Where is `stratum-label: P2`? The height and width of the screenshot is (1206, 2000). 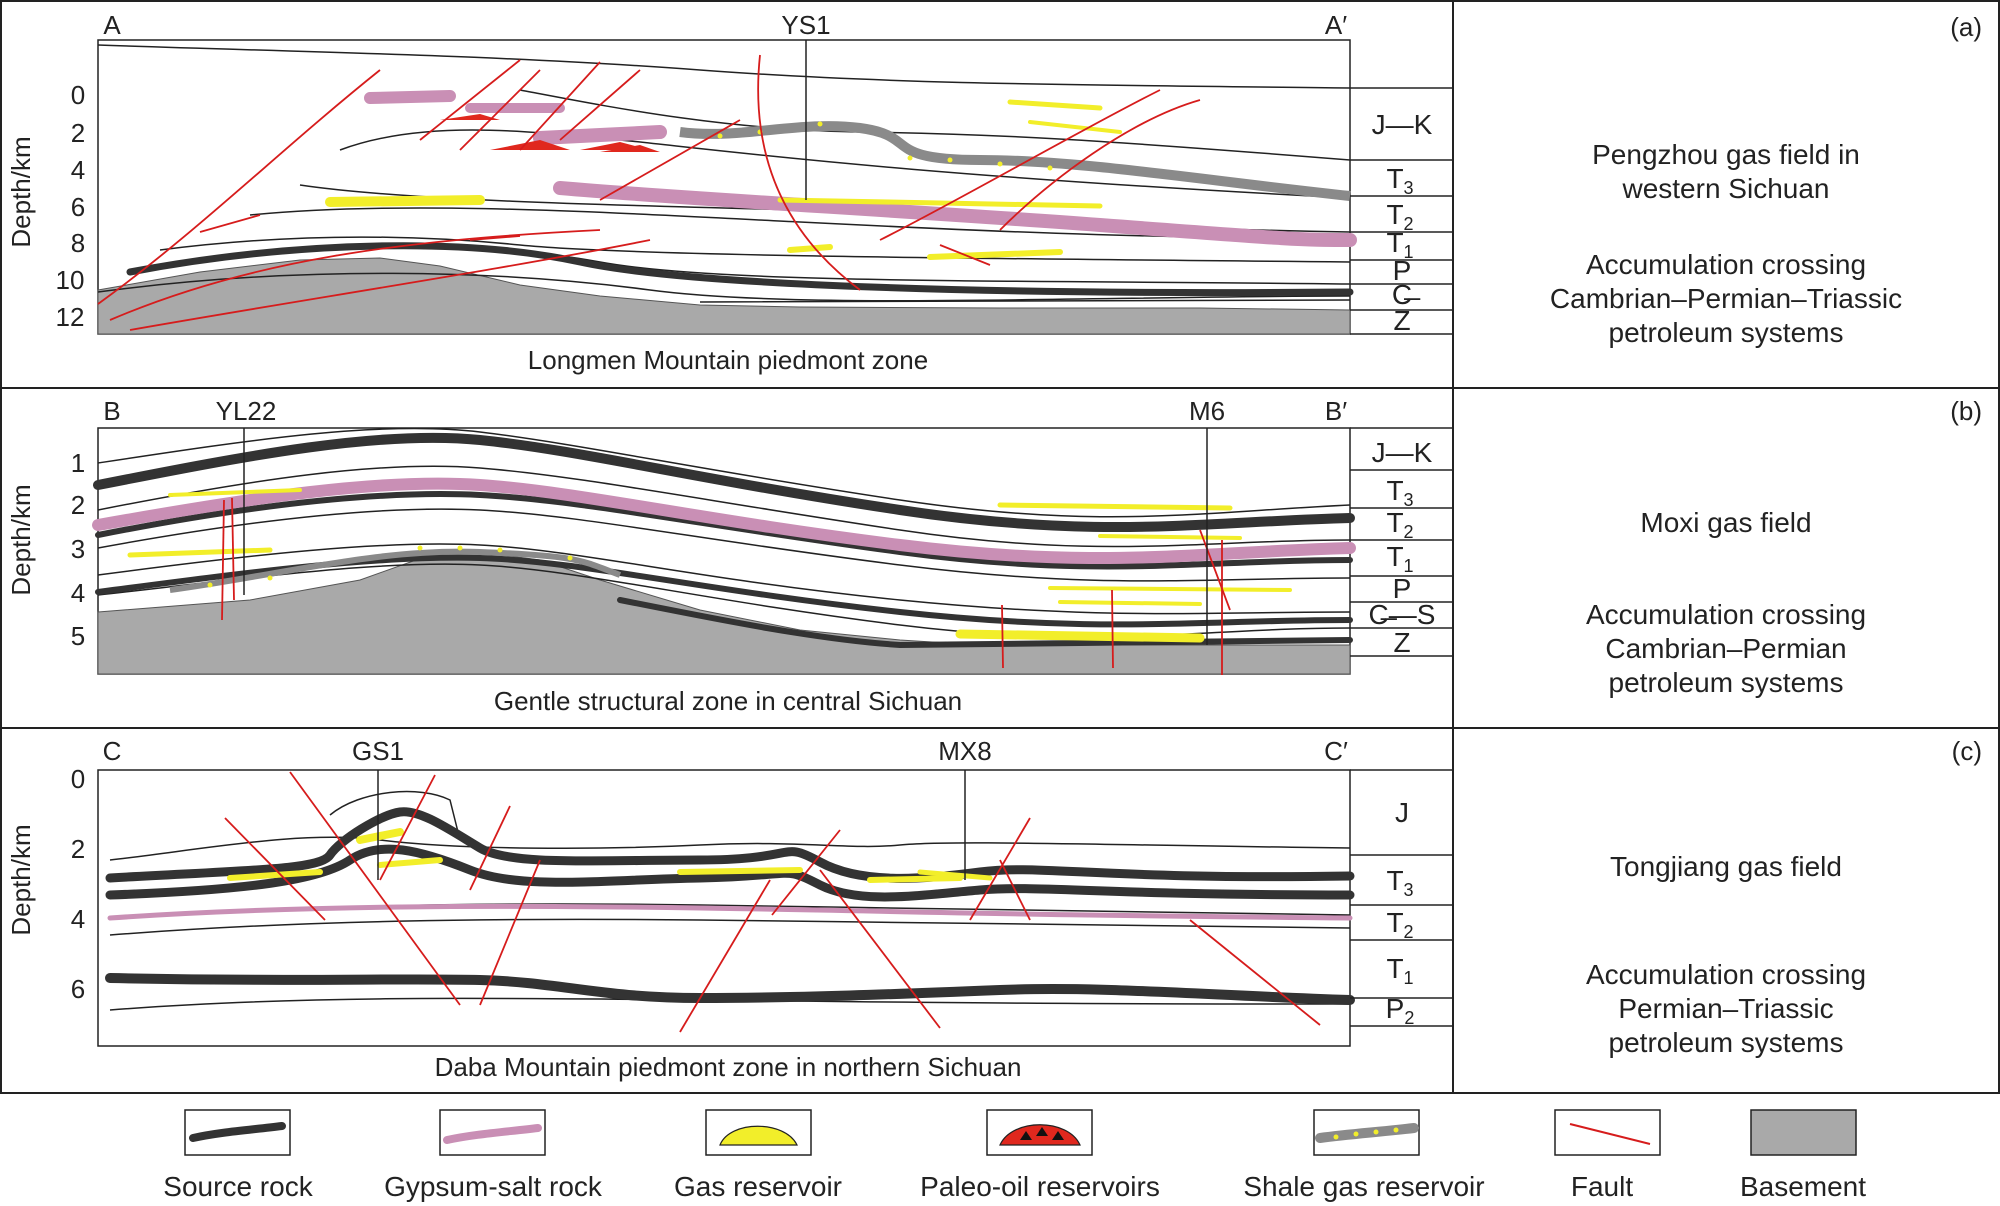 stratum-label: P2 is located at coordinates (1400, 1010).